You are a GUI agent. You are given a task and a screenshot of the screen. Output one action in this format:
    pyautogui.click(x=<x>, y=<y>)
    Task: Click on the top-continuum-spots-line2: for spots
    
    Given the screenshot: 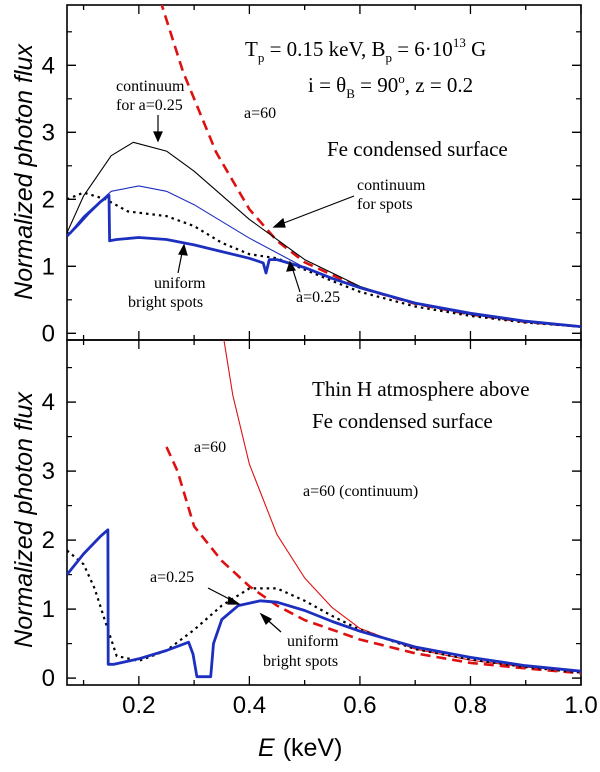 What is the action you would take?
    pyautogui.click(x=385, y=204)
    